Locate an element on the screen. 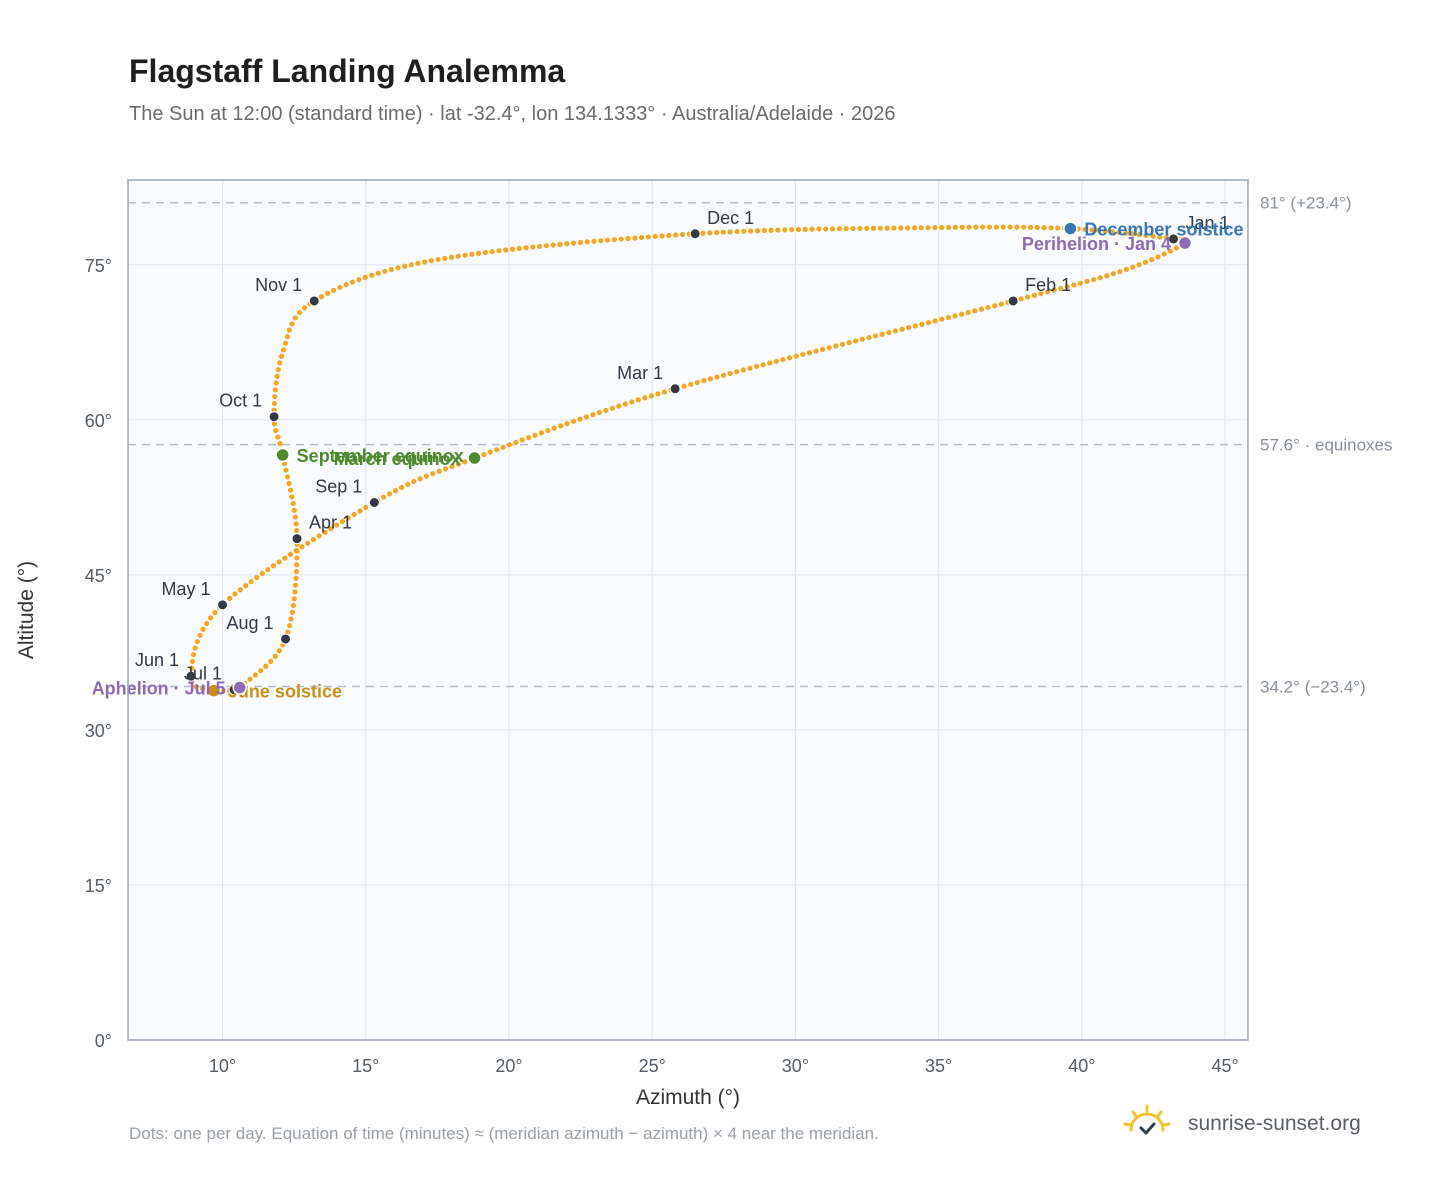 This screenshot has height=1188, width=1448. brand: sunrise-sunset.org is located at coordinates (1240, 1124).